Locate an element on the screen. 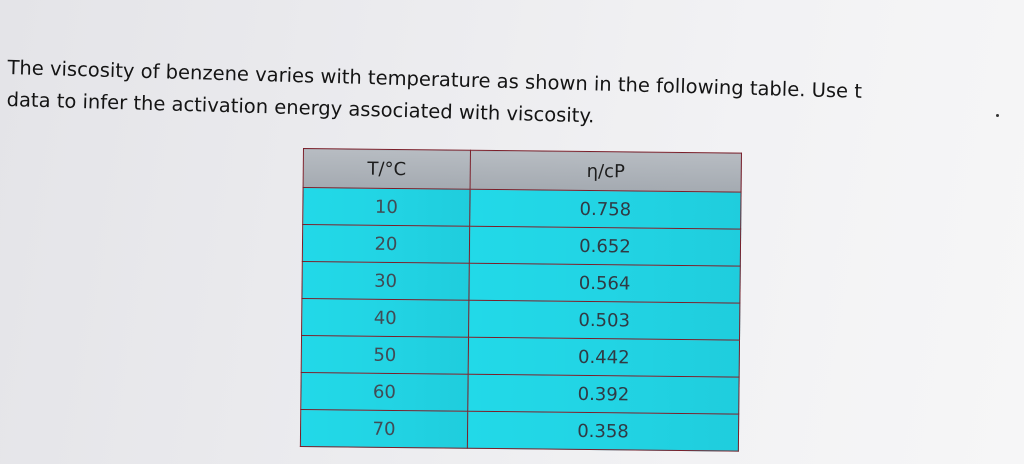  table-row: 70 0.358 is located at coordinates (519, 430).